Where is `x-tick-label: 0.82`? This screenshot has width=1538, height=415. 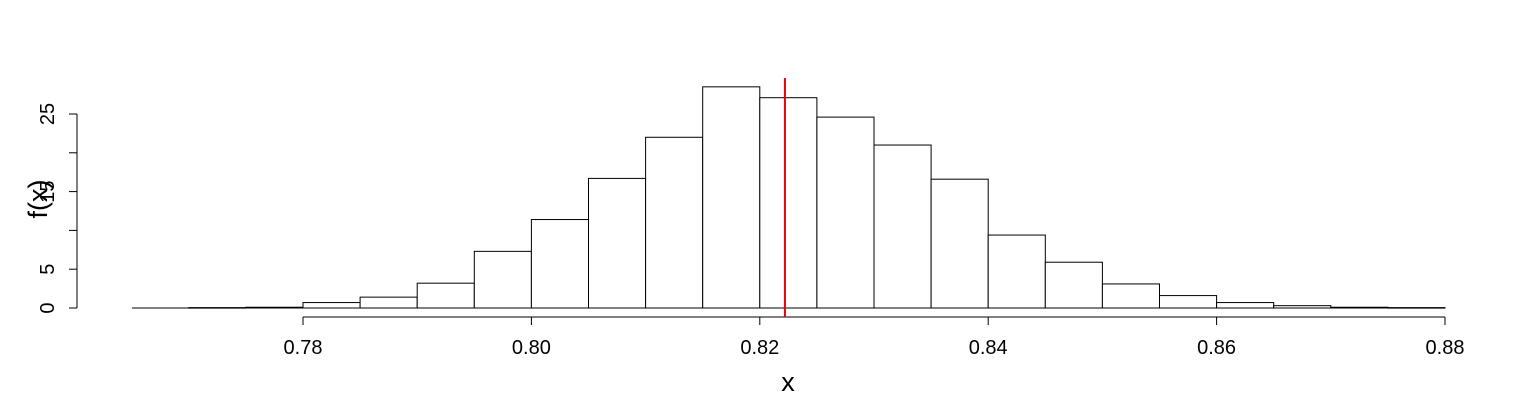 x-tick-label: 0.82 is located at coordinates (759, 348).